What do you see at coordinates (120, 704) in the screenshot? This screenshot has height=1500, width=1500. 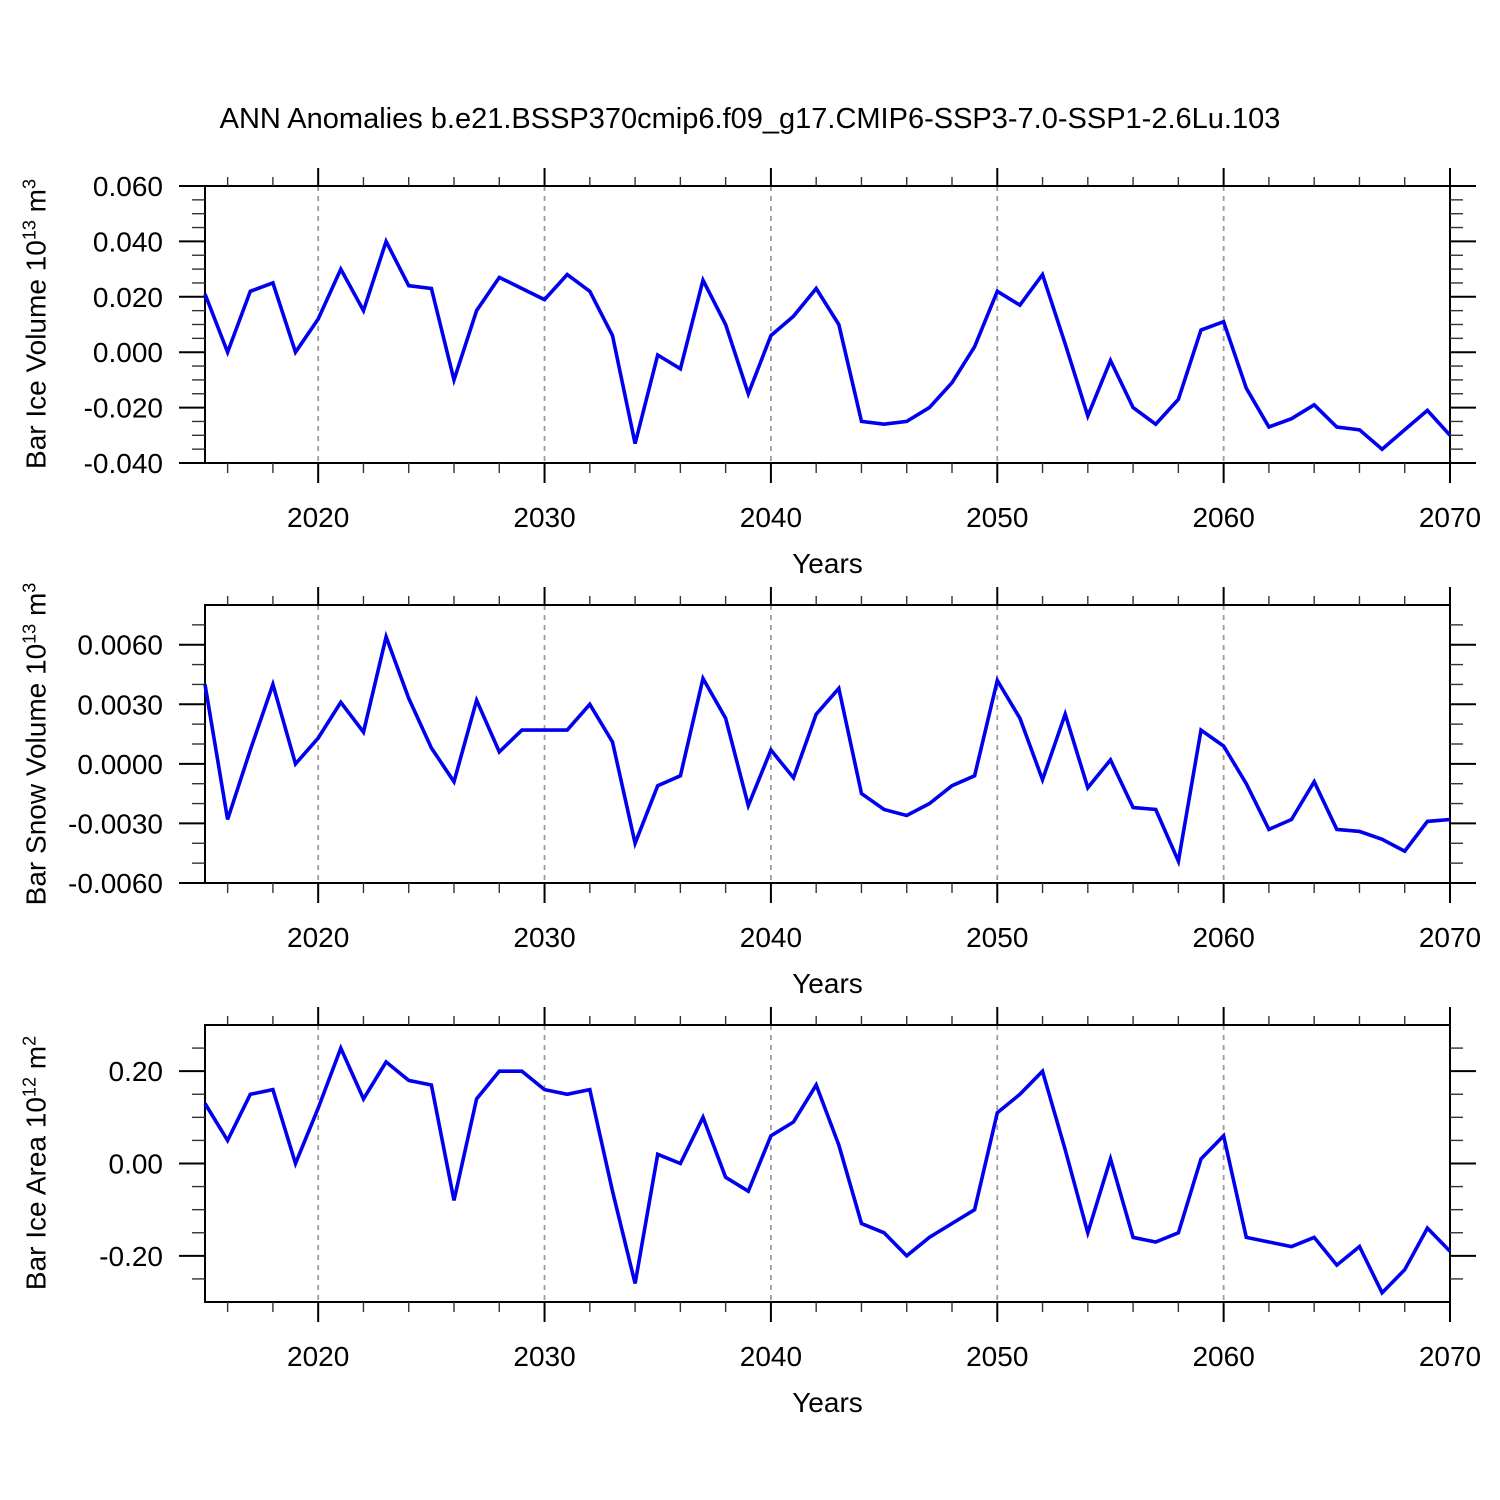 I see `y-tick-label: 0.0030` at bounding box center [120, 704].